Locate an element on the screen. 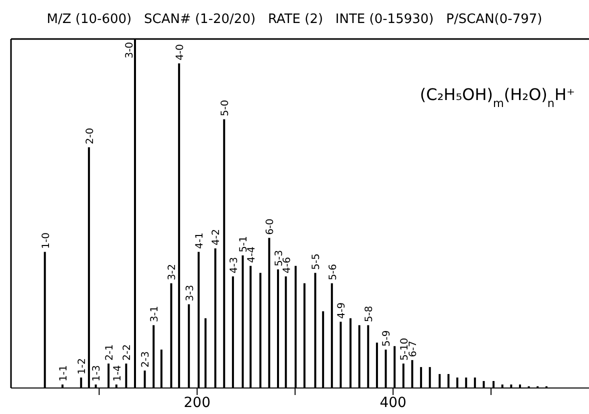 This screenshot has height=414, width=589. annotation: 2-2 is located at coordinates (128, 352).